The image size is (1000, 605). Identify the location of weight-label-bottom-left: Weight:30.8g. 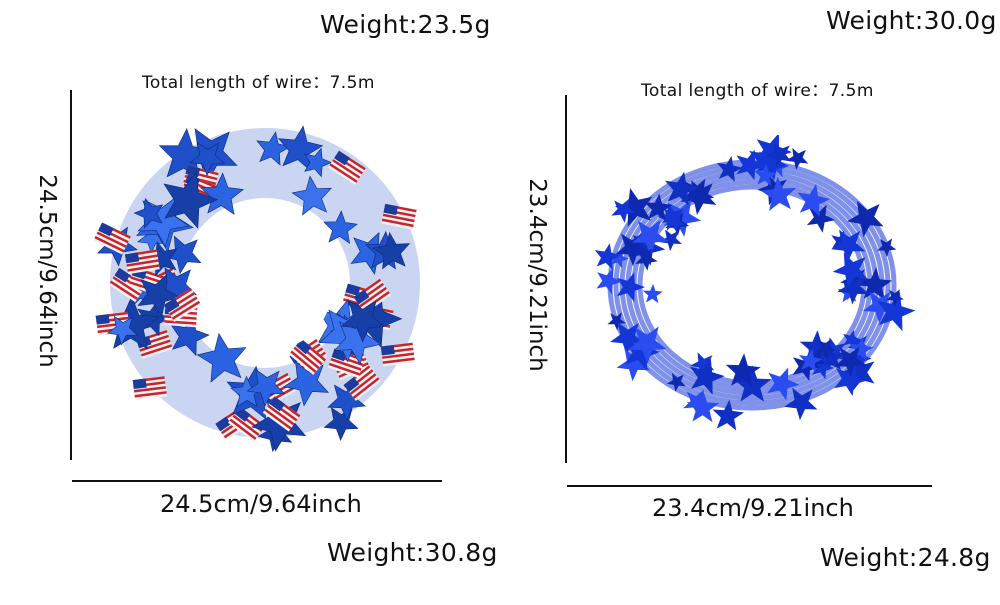
(412, 552).